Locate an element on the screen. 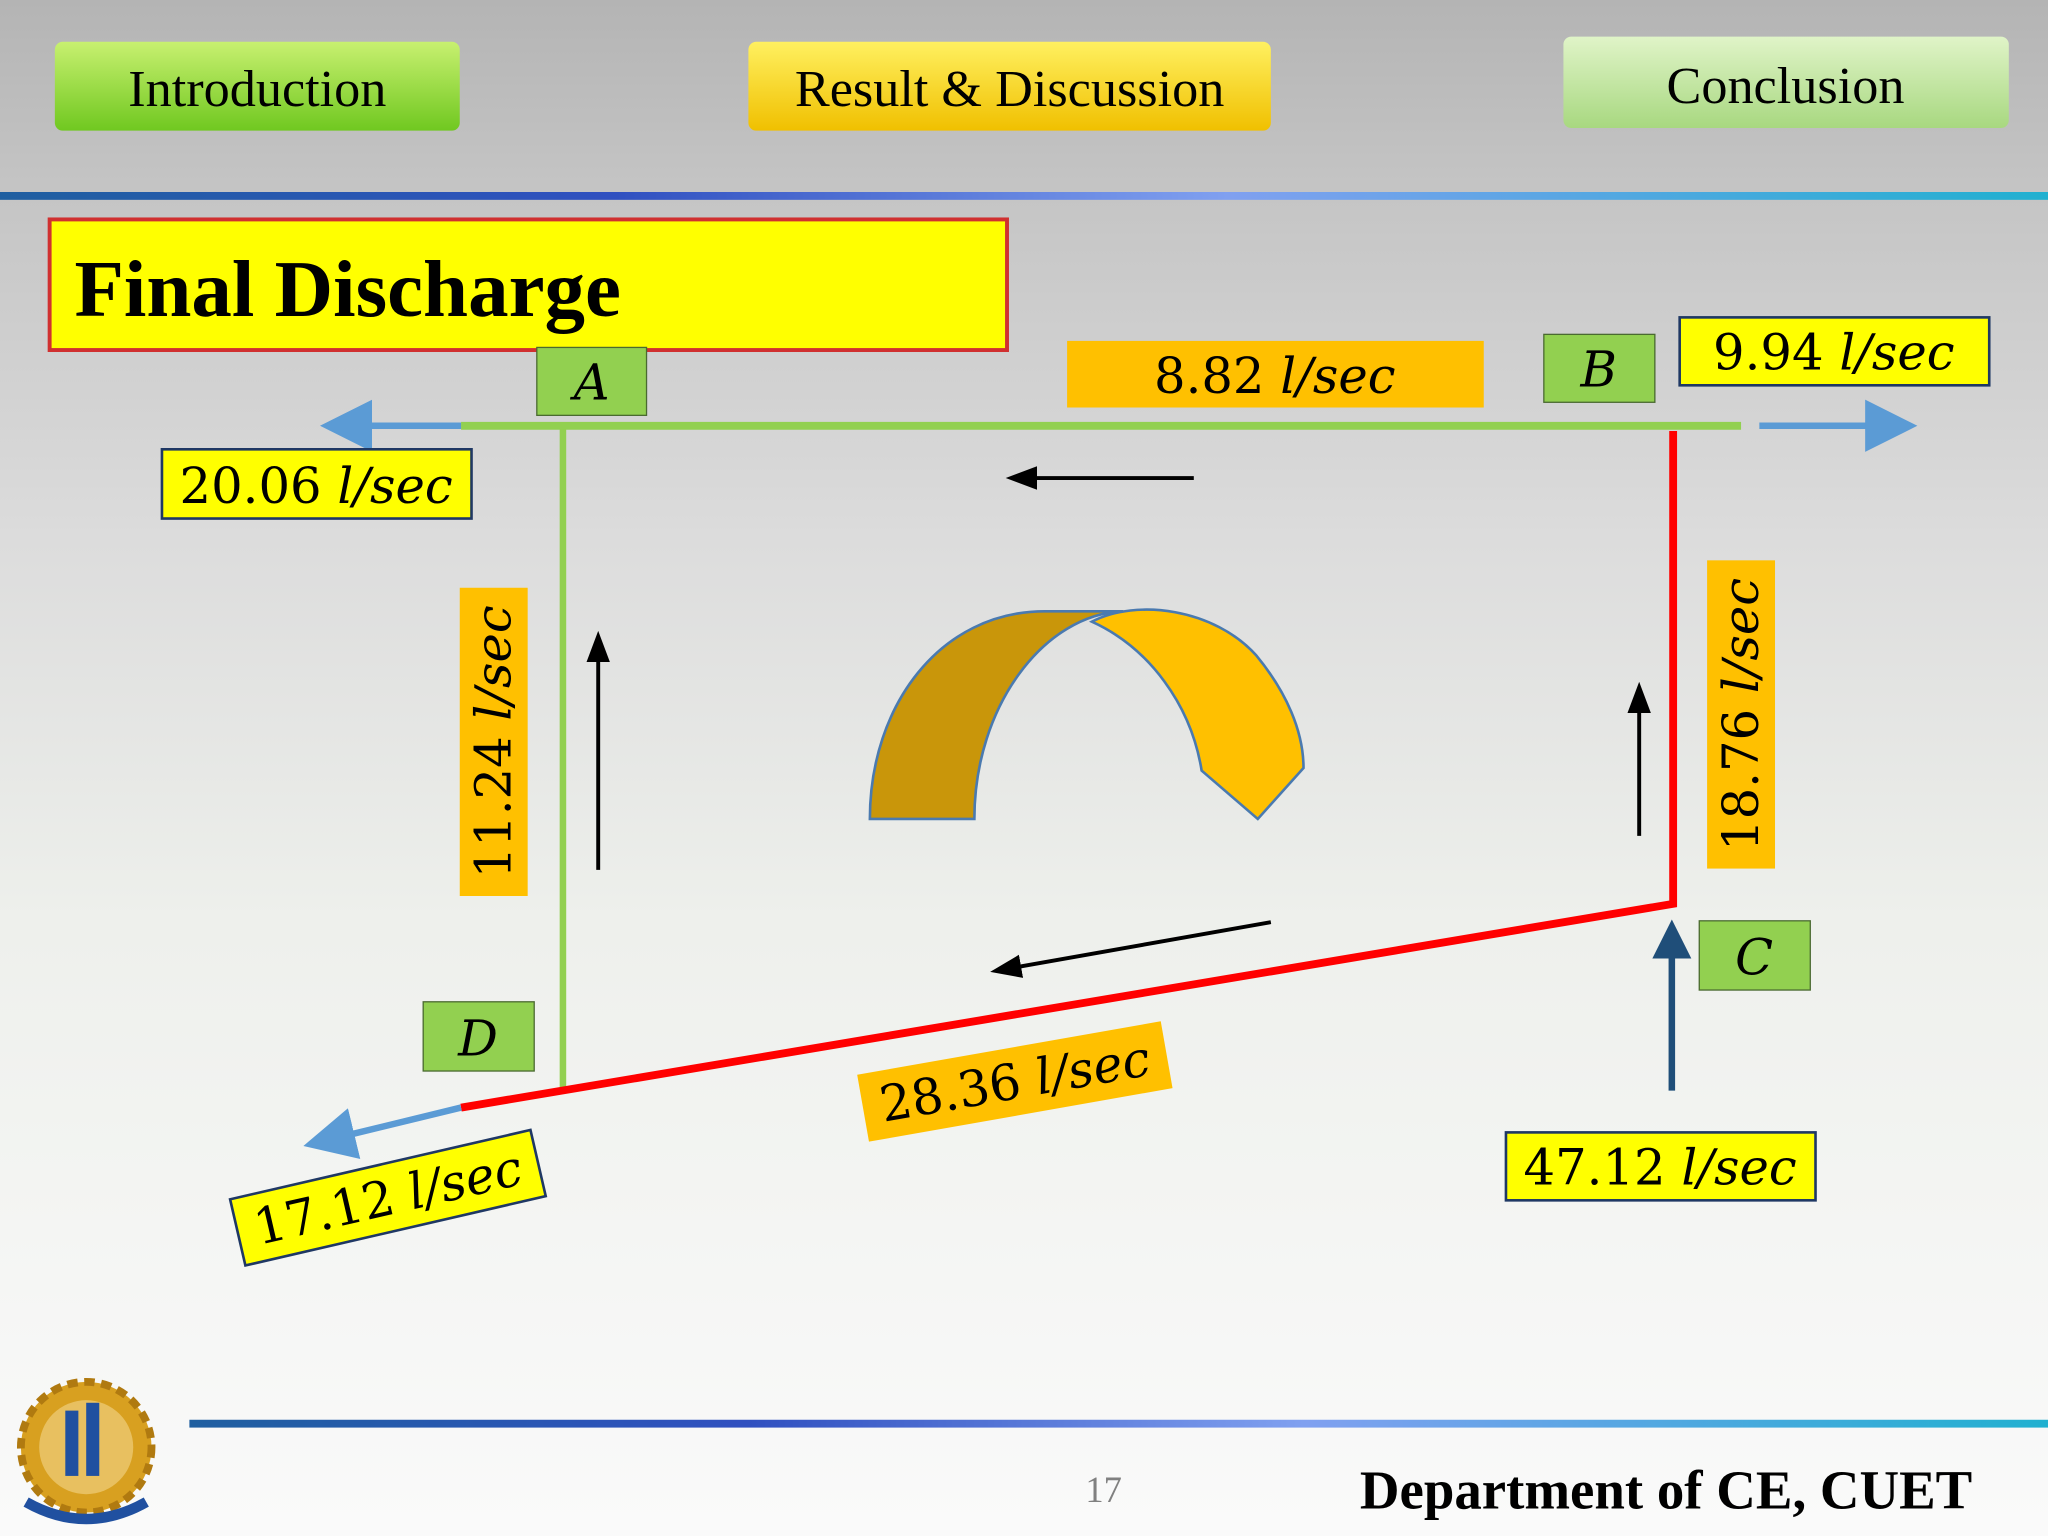 The width and height of the screenshot is (2048, 1536). flow-label: 18.76 l/sec is located at coordinates (1741, 714).